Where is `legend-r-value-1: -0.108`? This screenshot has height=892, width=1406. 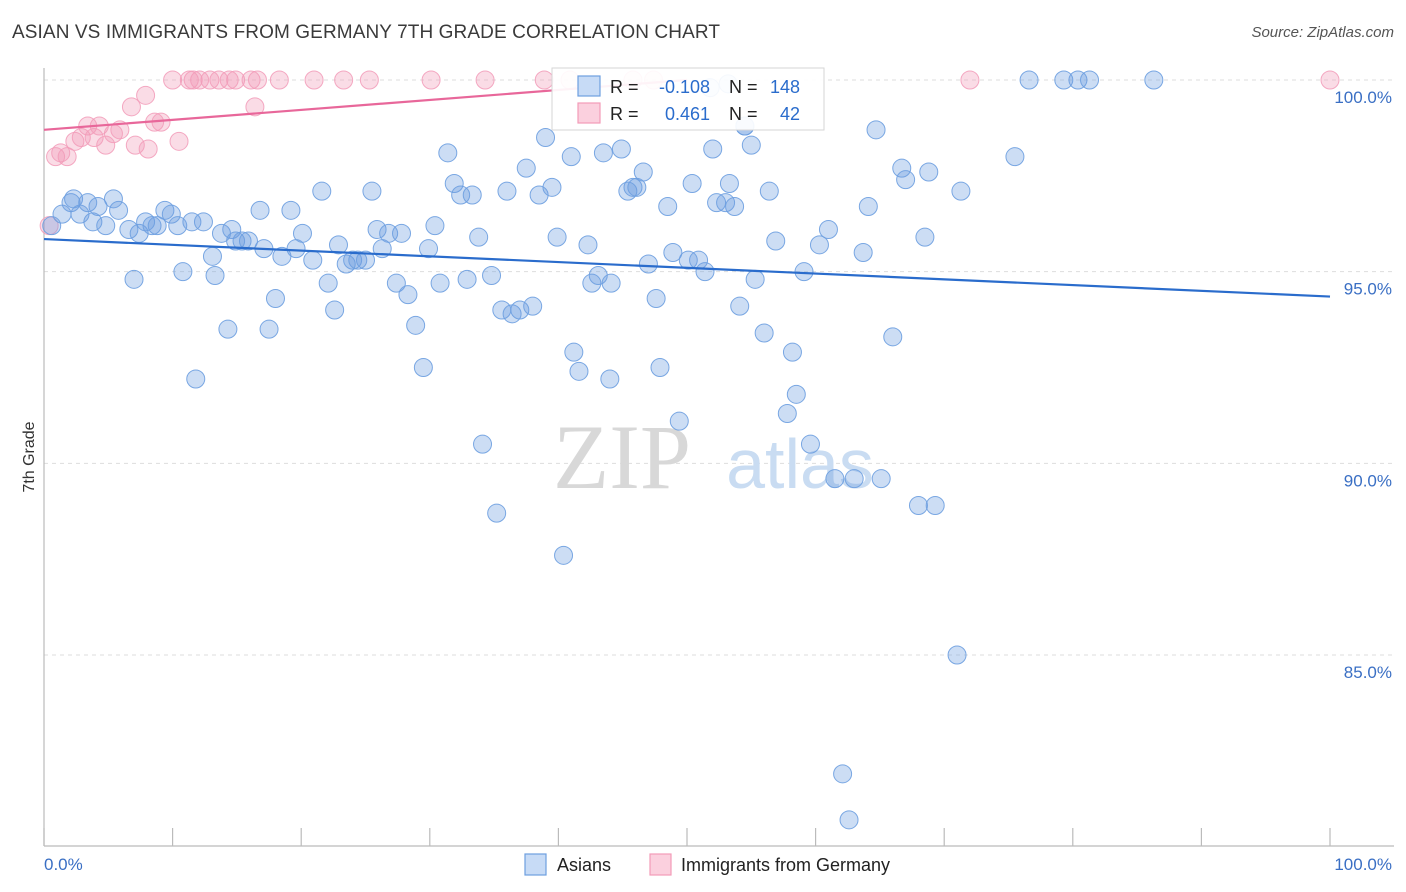 legend-r-value-1: -0.108 is located at coordinates (684, 87).